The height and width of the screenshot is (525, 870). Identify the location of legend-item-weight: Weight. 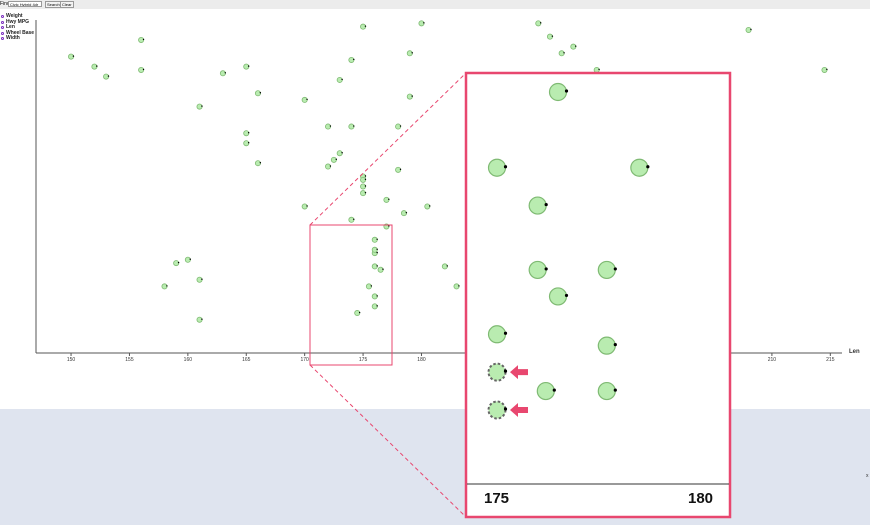
(17, 16).